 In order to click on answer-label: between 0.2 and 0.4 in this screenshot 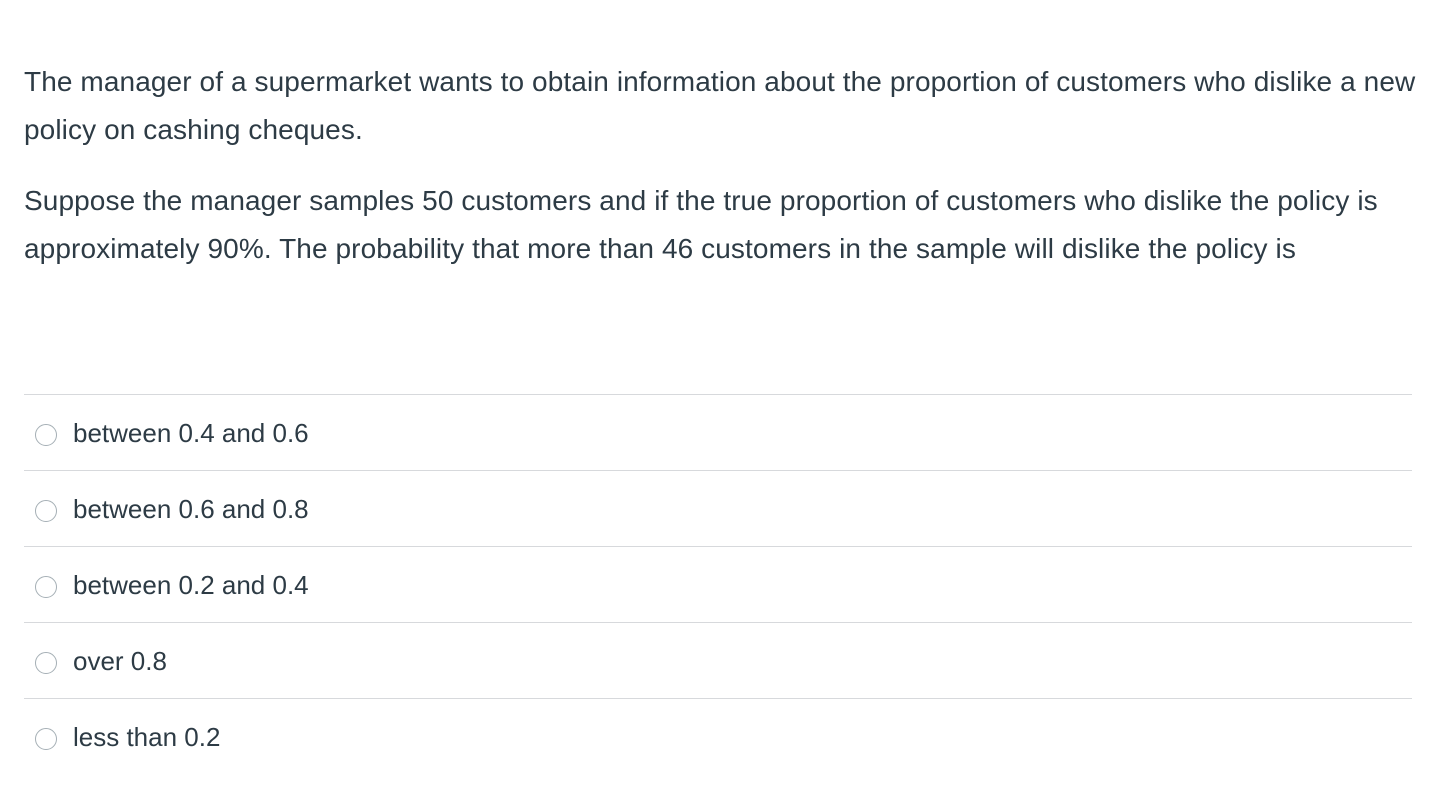, I will do `click(191, 584)`.